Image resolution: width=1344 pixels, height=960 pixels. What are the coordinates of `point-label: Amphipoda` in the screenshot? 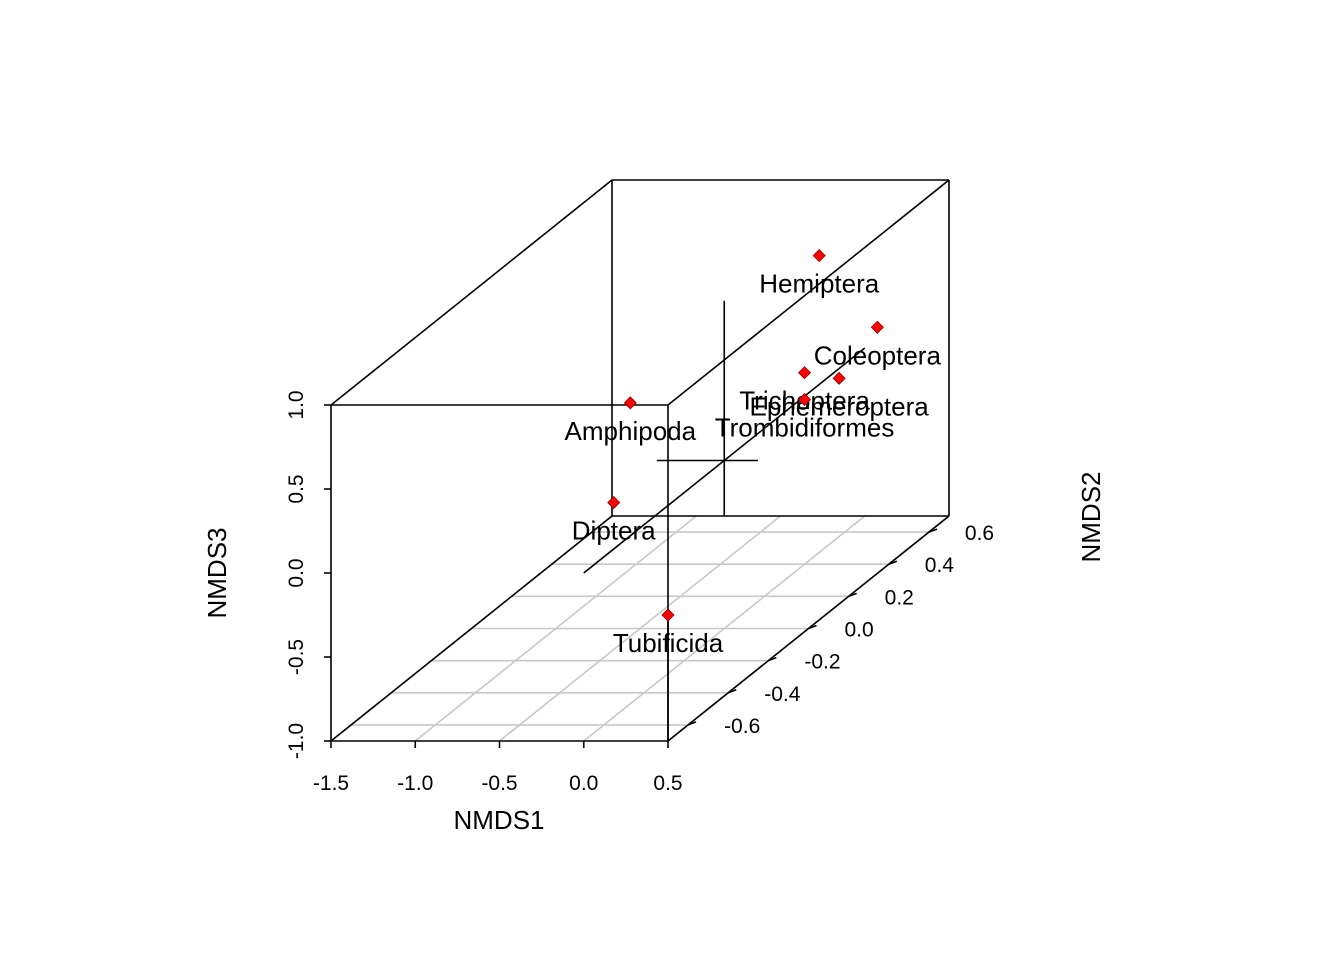 It's located at (631, 431).